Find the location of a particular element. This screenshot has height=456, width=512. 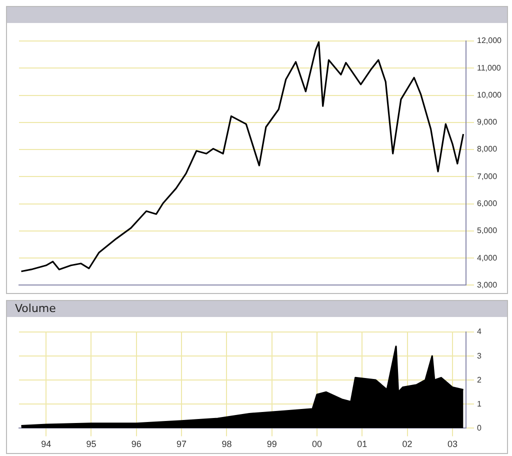

x-tick-label: 00 is located at coordinates (317, 444).